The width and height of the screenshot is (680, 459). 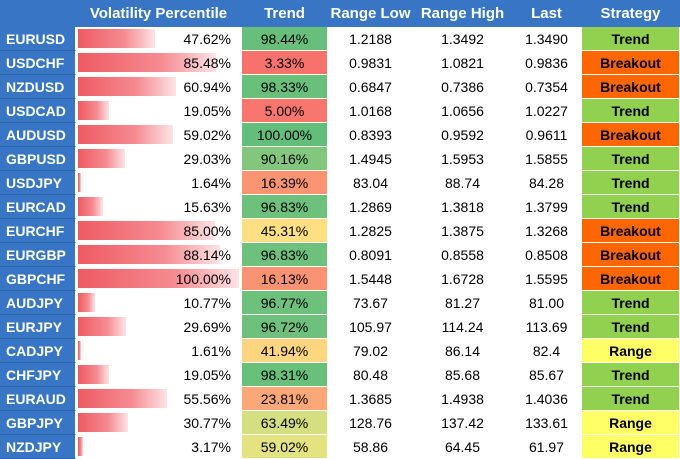 What do you see at coordinates (371, 255) in the screenshot?
I see `range-low-cell: 0.8091` at bounding box center [371, 255].